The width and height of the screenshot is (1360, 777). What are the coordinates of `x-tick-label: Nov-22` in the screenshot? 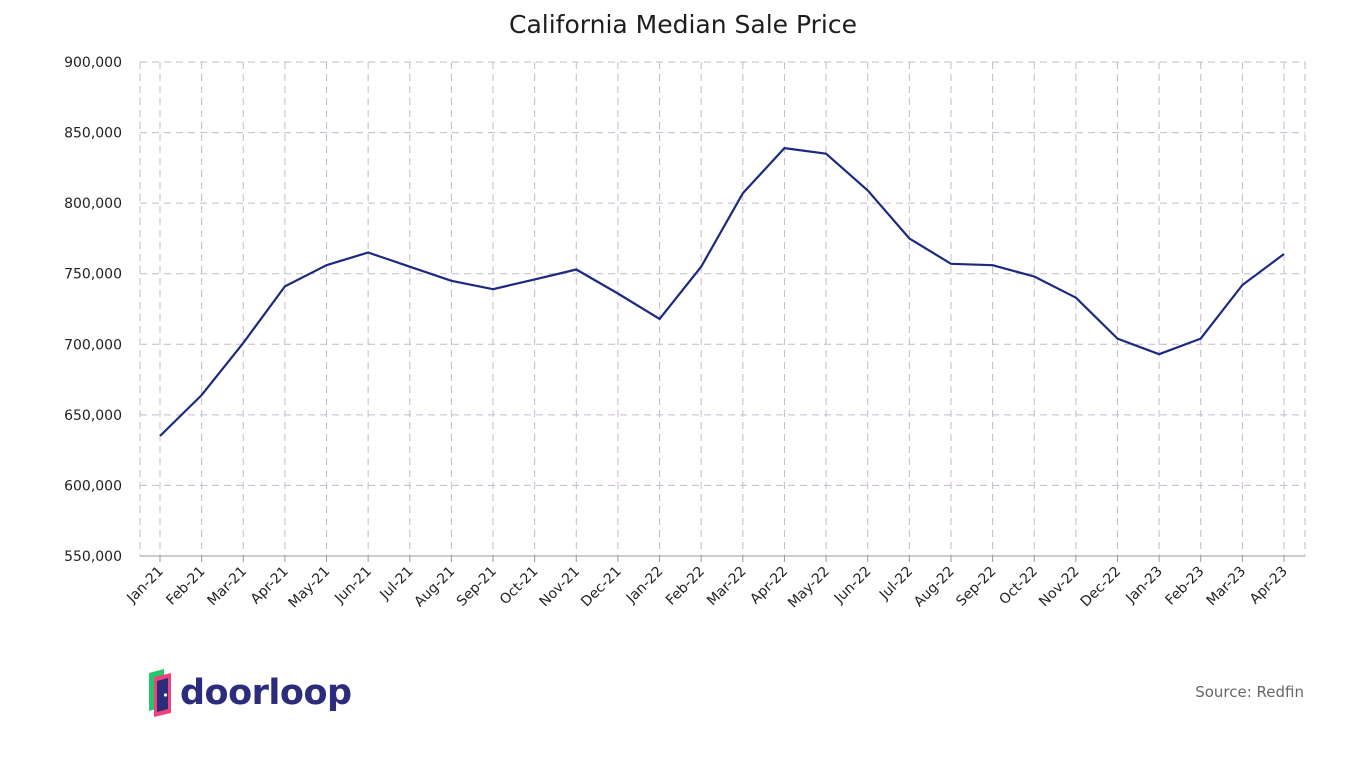 It's located at (1059, 587).